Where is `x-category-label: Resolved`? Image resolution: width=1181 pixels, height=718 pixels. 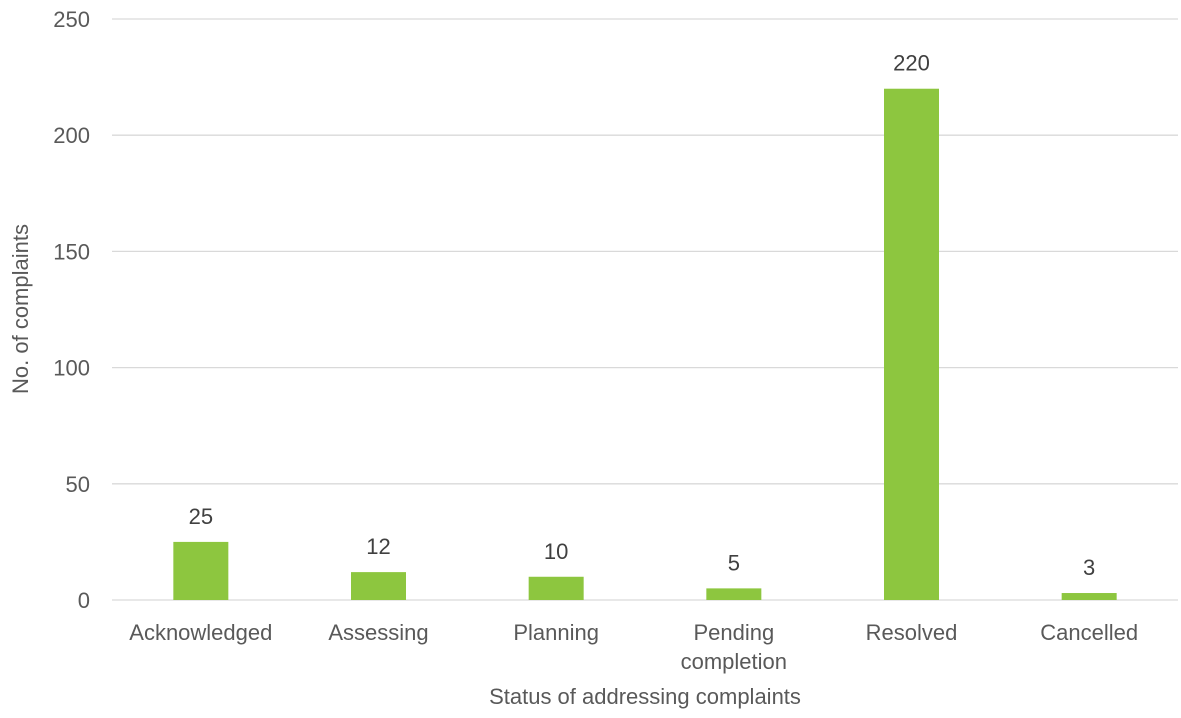 x-category-label: Resolved is located at coordinates (912, 632).